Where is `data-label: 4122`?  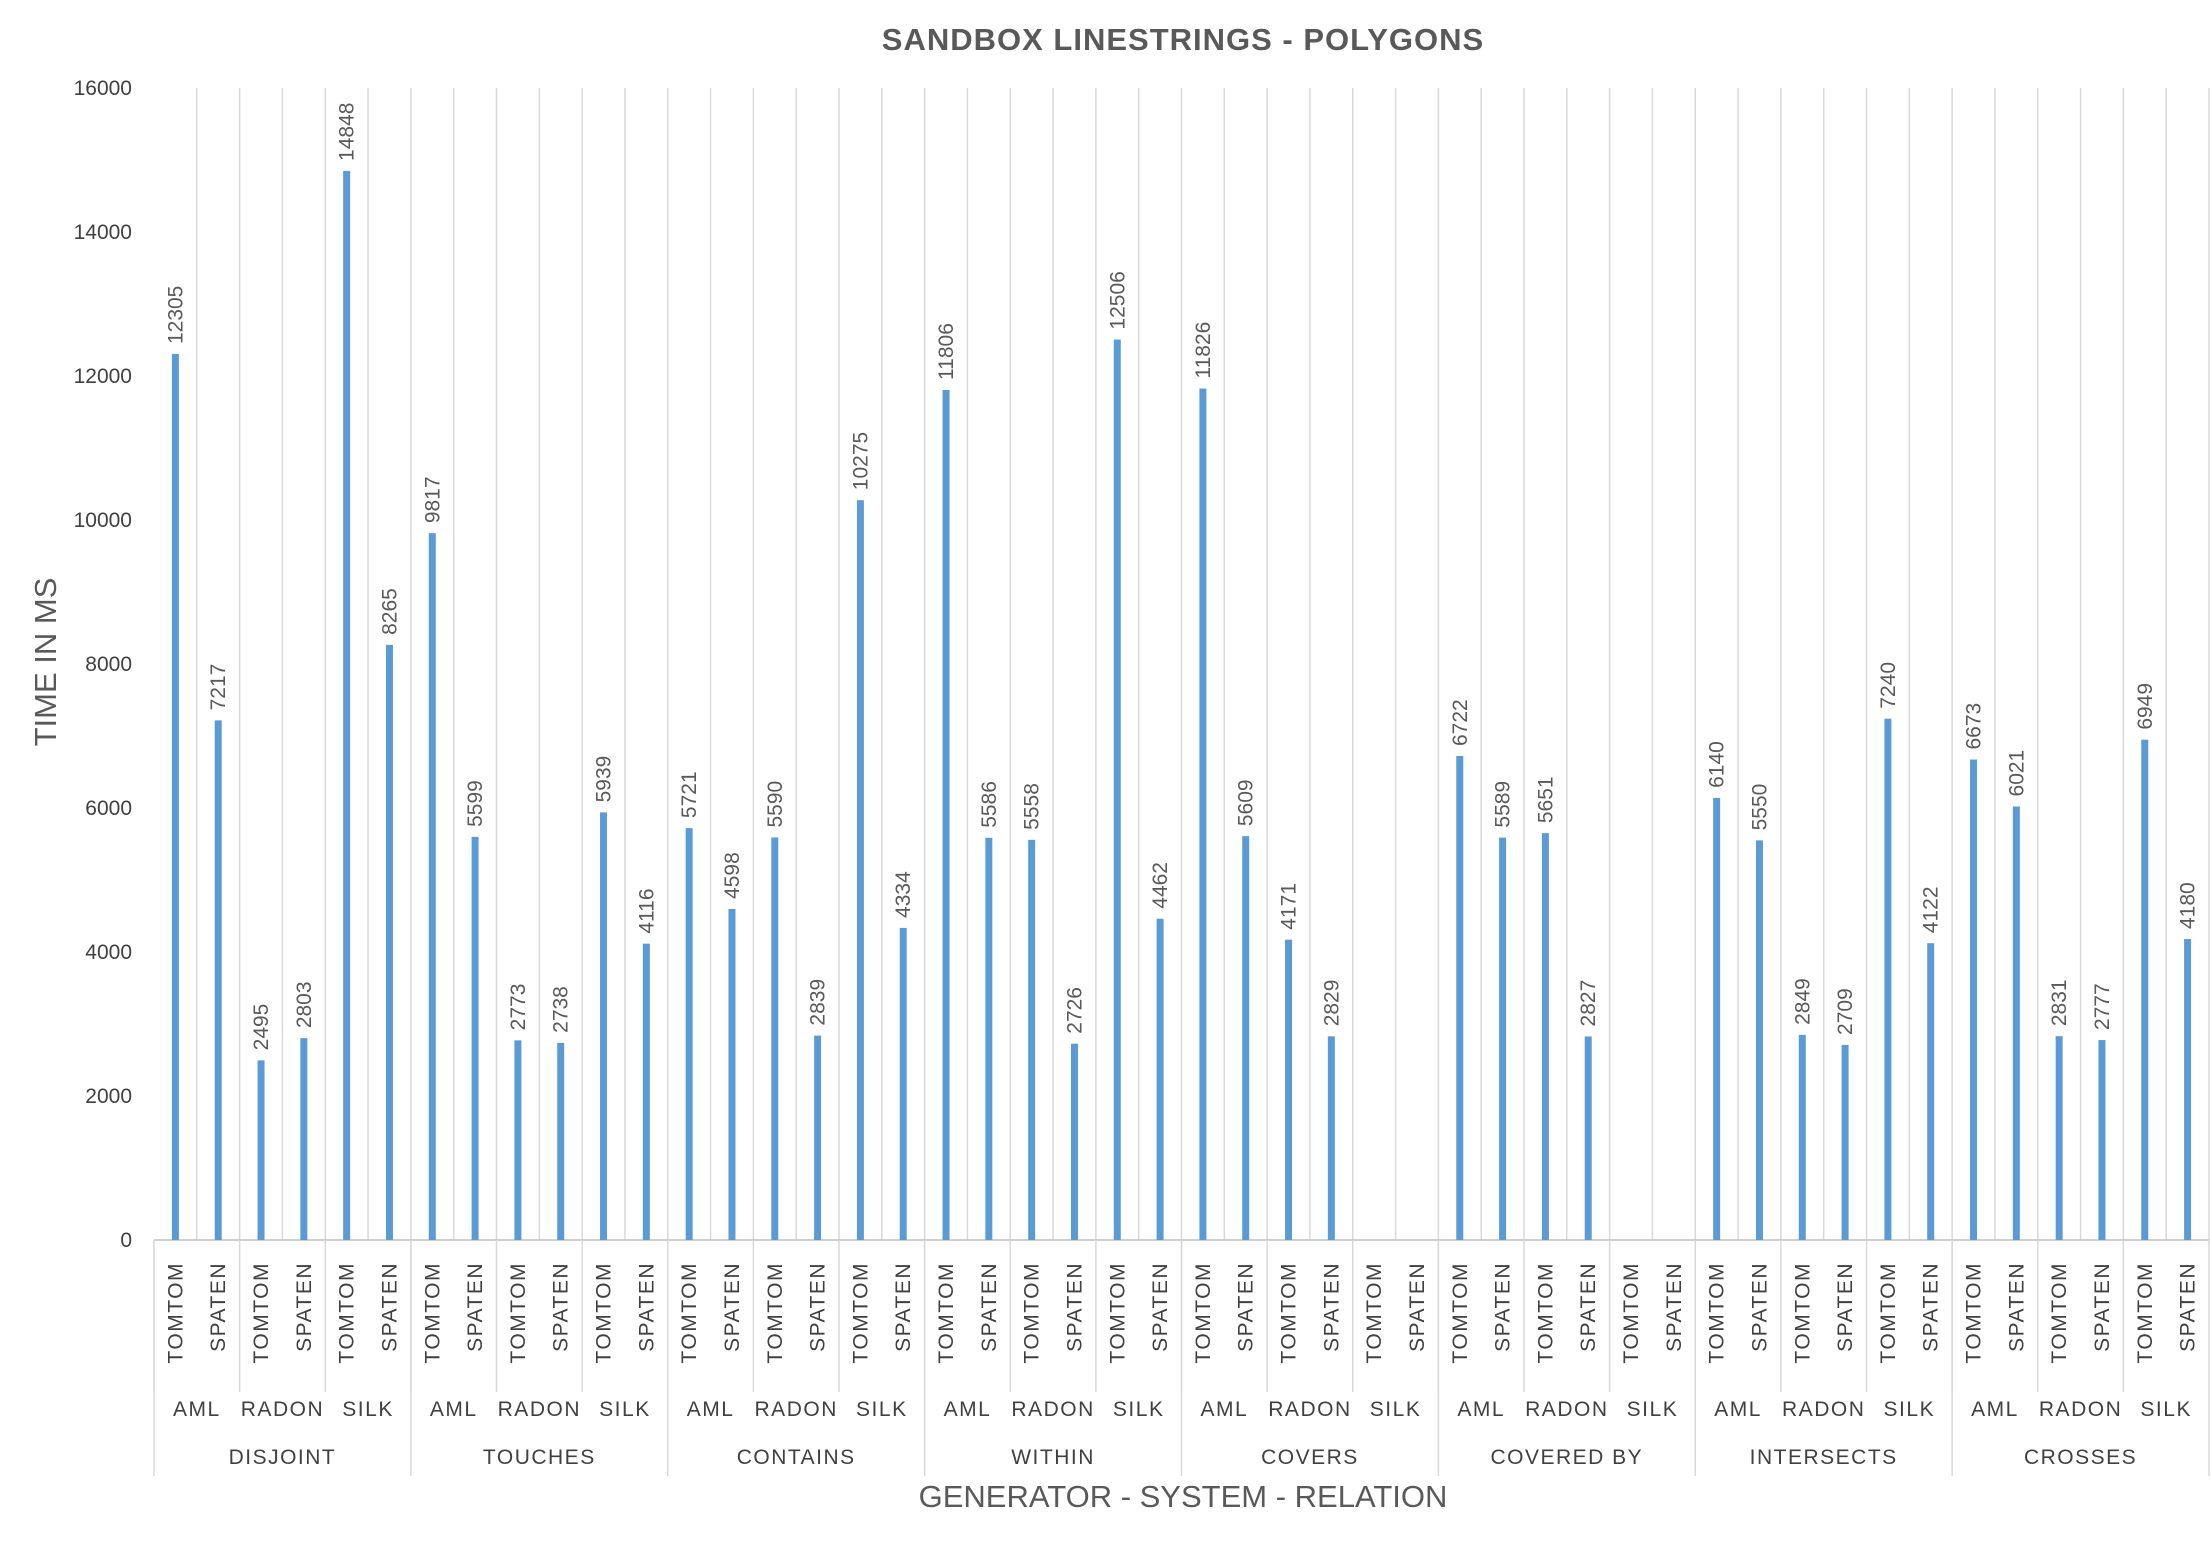 data-label: 4122 is located at coordinates (1931, 909).